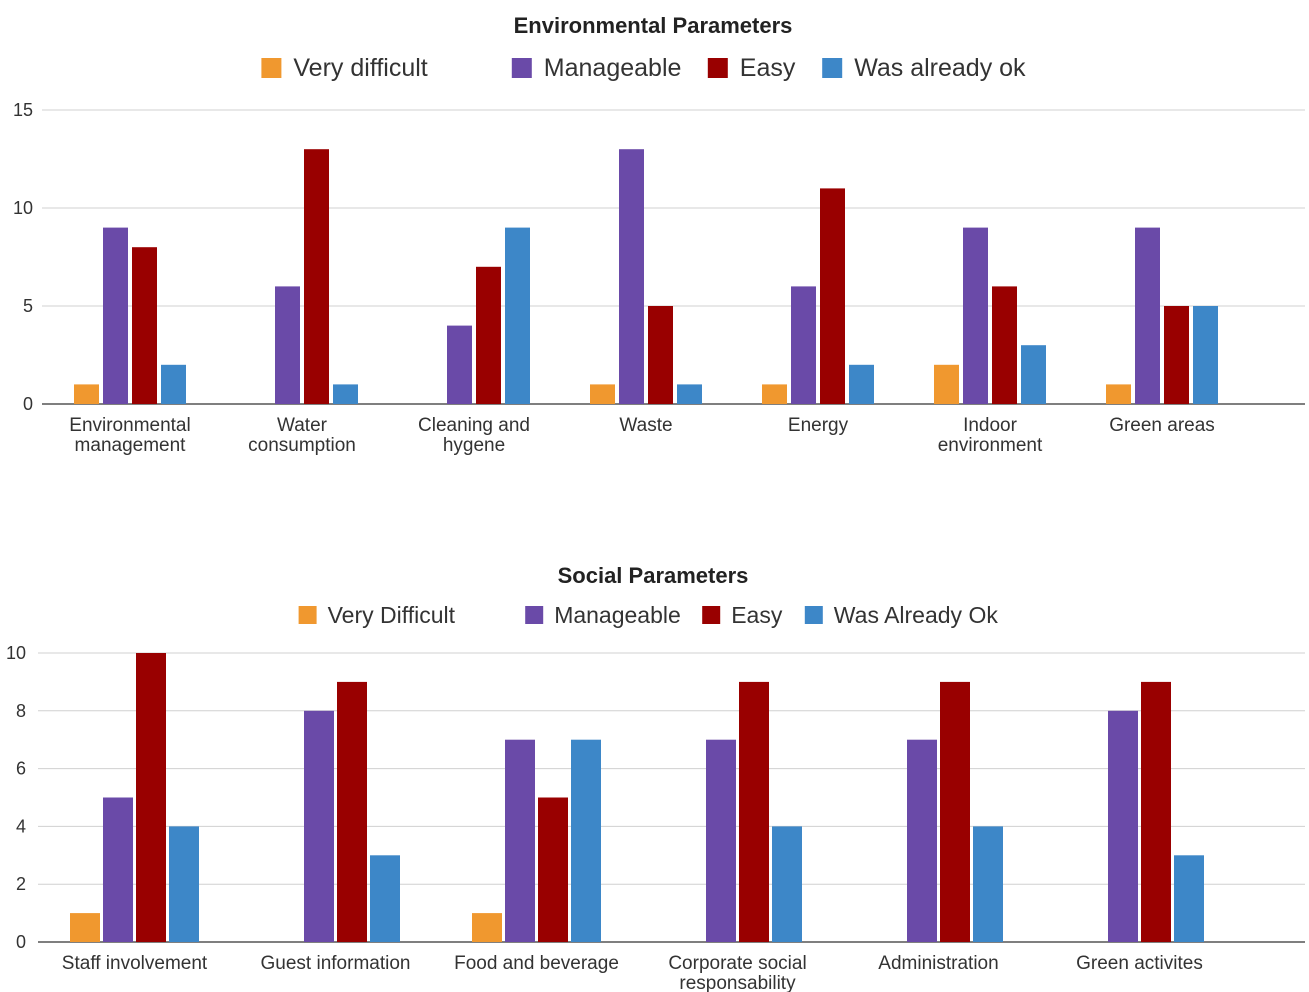  What do you see at coordinates (16, 653) in the screenshot?
I see `y-tick-label: 10` at bounding box center [16, 653].